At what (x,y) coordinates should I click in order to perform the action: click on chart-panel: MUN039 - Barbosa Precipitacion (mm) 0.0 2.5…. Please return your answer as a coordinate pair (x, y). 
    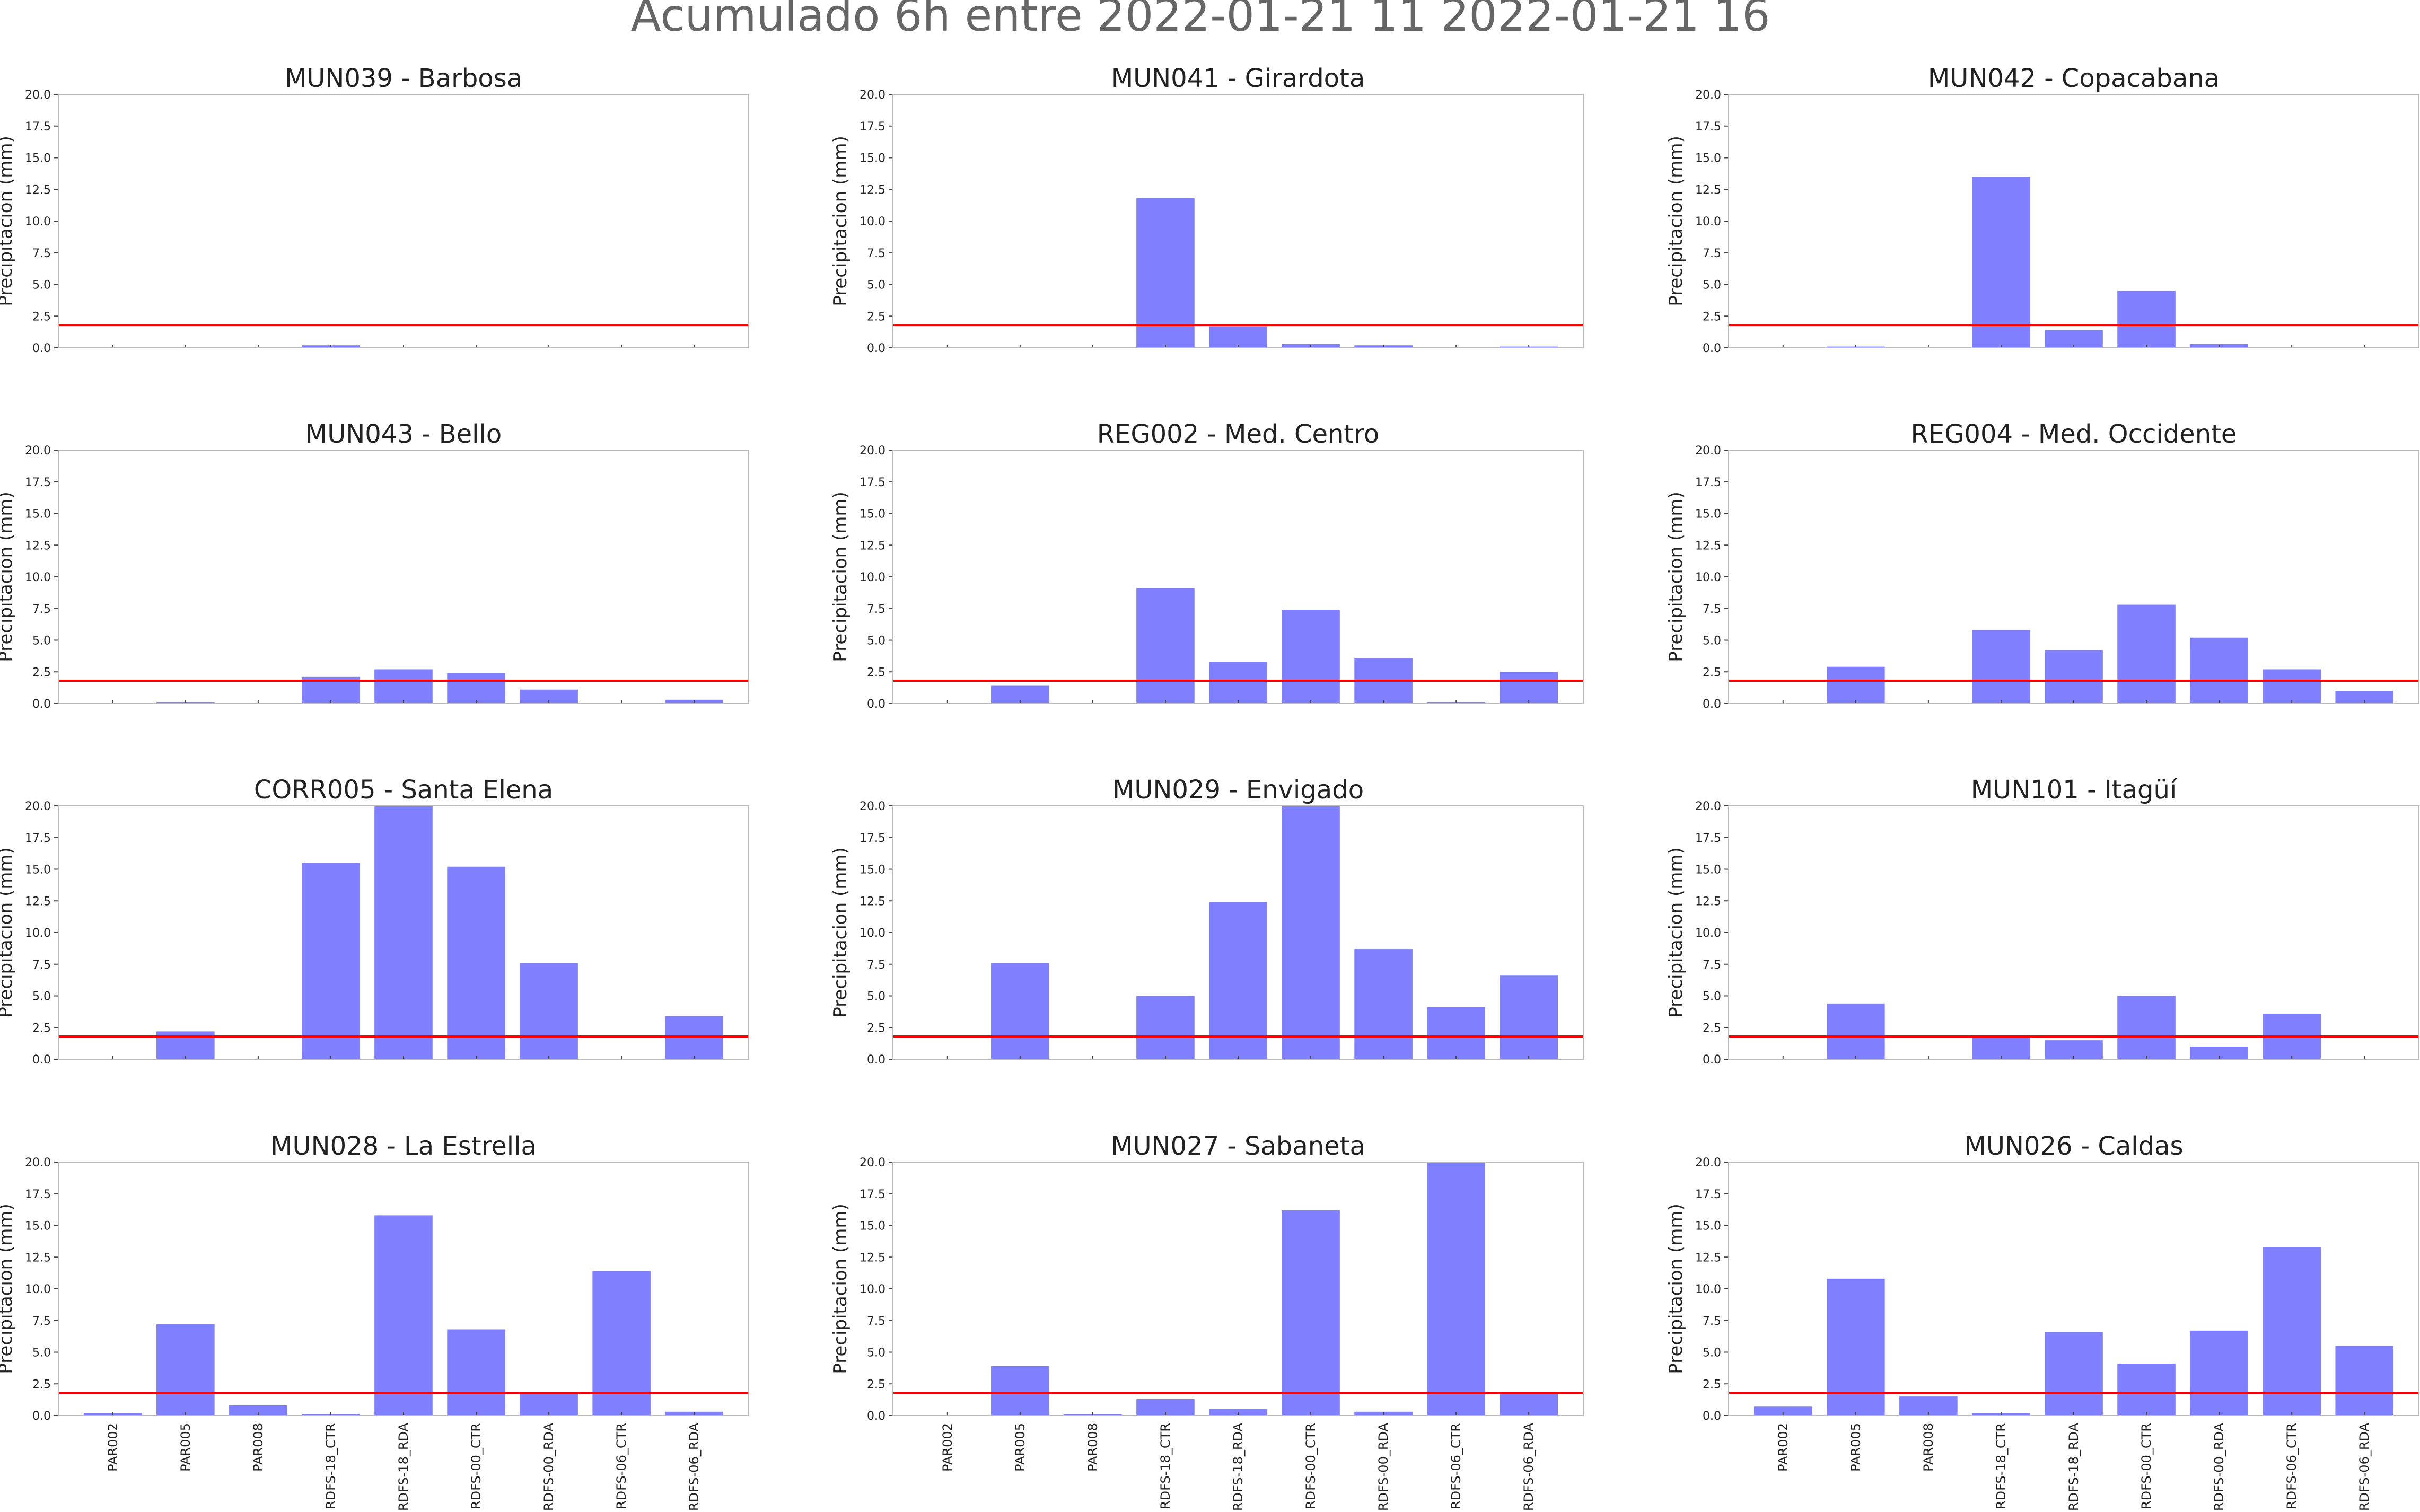
    Looking at the image, I should click on (374, 210).